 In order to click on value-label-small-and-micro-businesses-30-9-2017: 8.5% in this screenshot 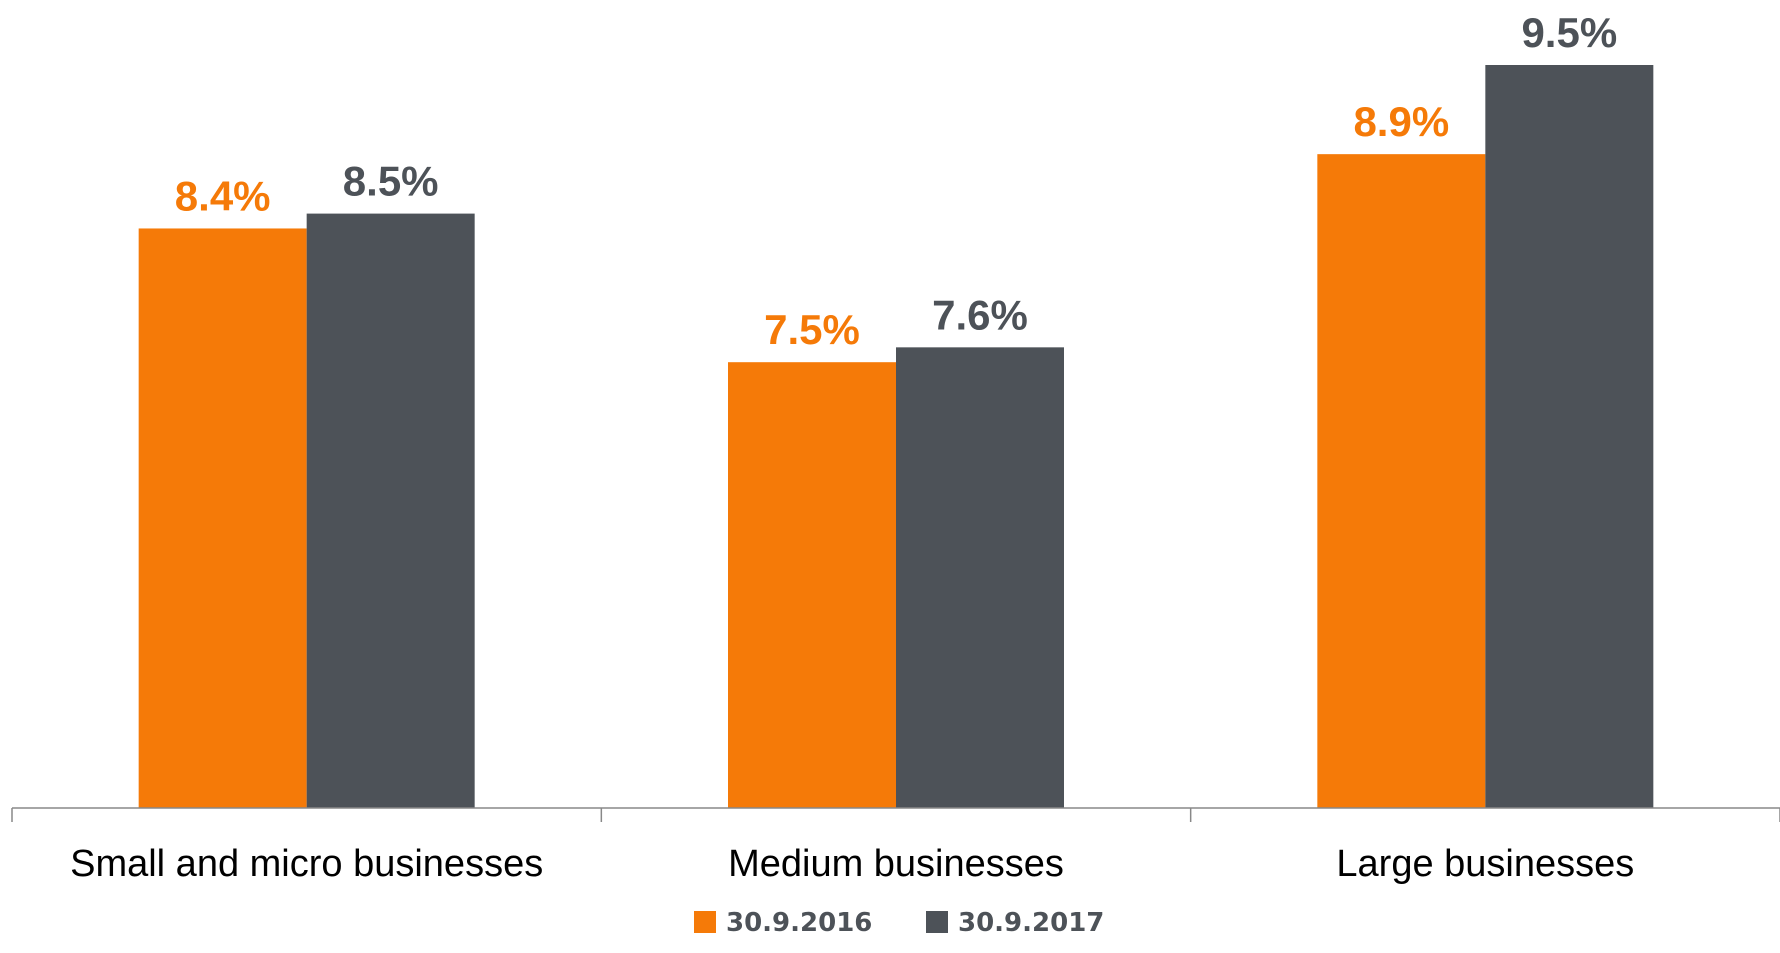, I will do `click(391, 181)`.